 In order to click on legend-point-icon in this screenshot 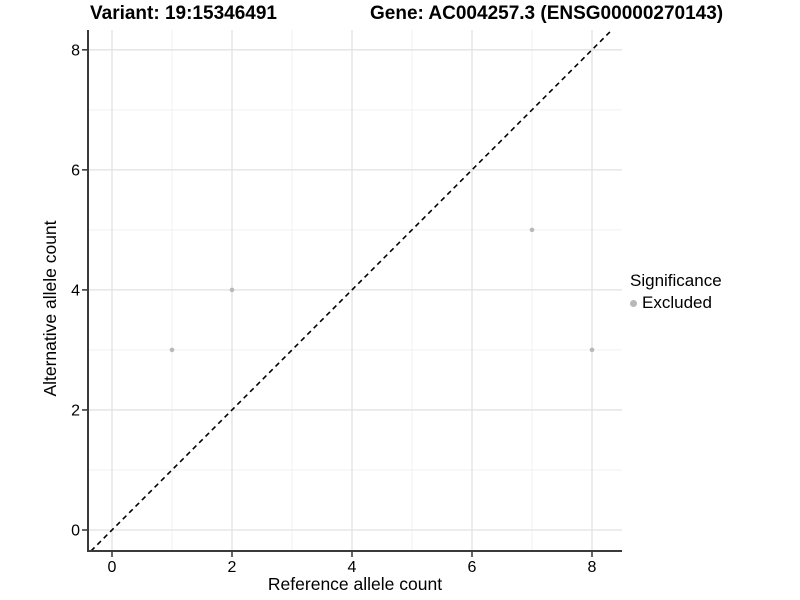, I will do `click(633, 303)`.